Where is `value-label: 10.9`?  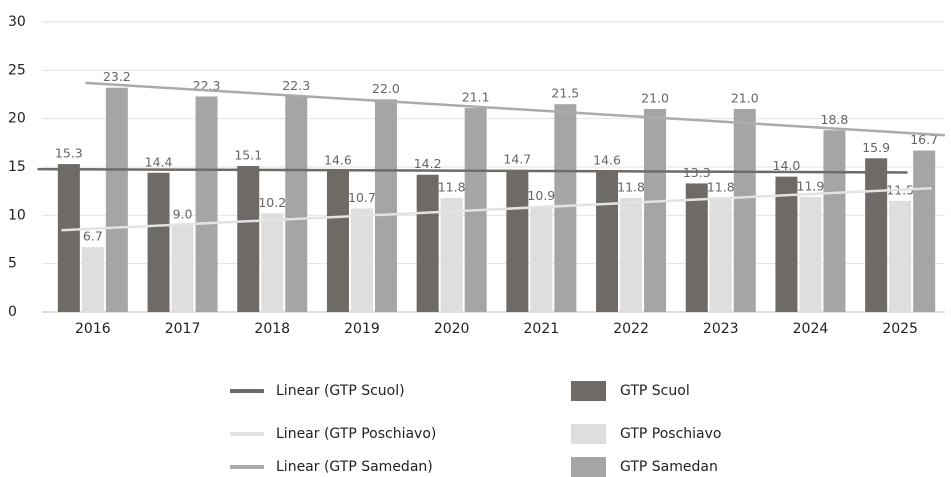 value-label: 10.9 is located at coordinates (541, 195).